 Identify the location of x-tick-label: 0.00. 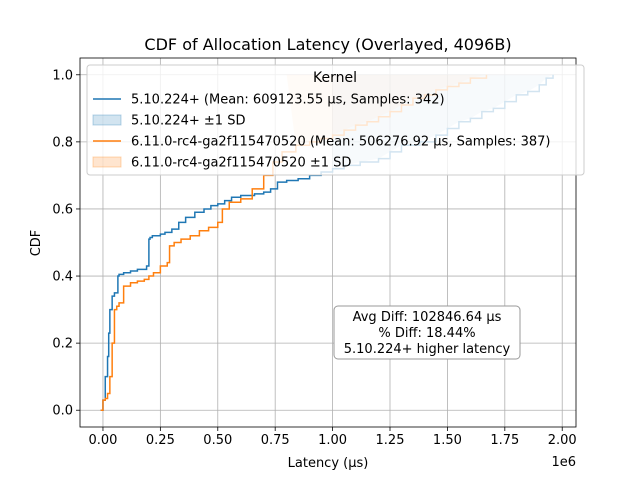
(102, 440).